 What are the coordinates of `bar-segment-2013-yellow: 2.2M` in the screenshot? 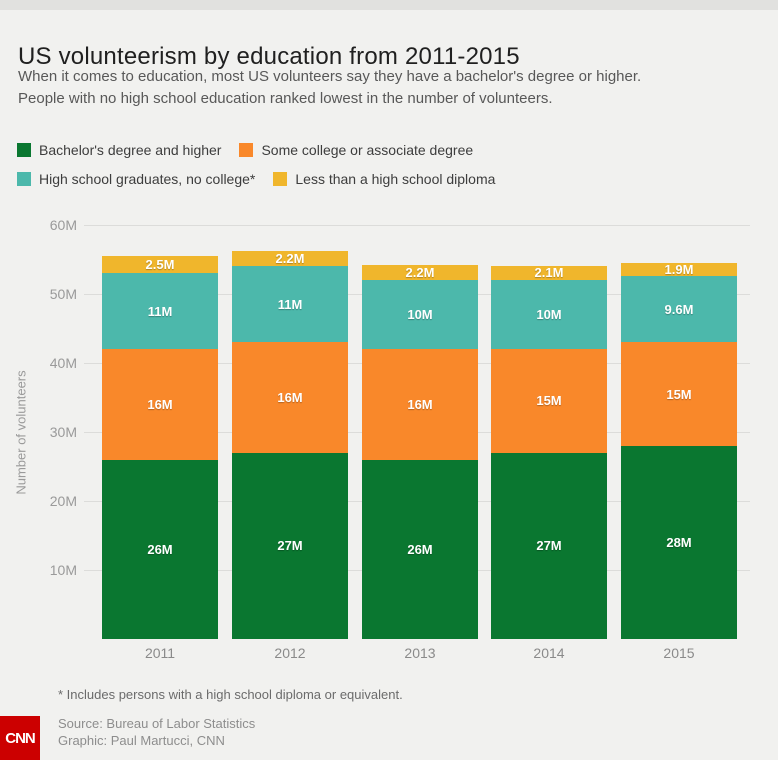 It's located at (420, 273).